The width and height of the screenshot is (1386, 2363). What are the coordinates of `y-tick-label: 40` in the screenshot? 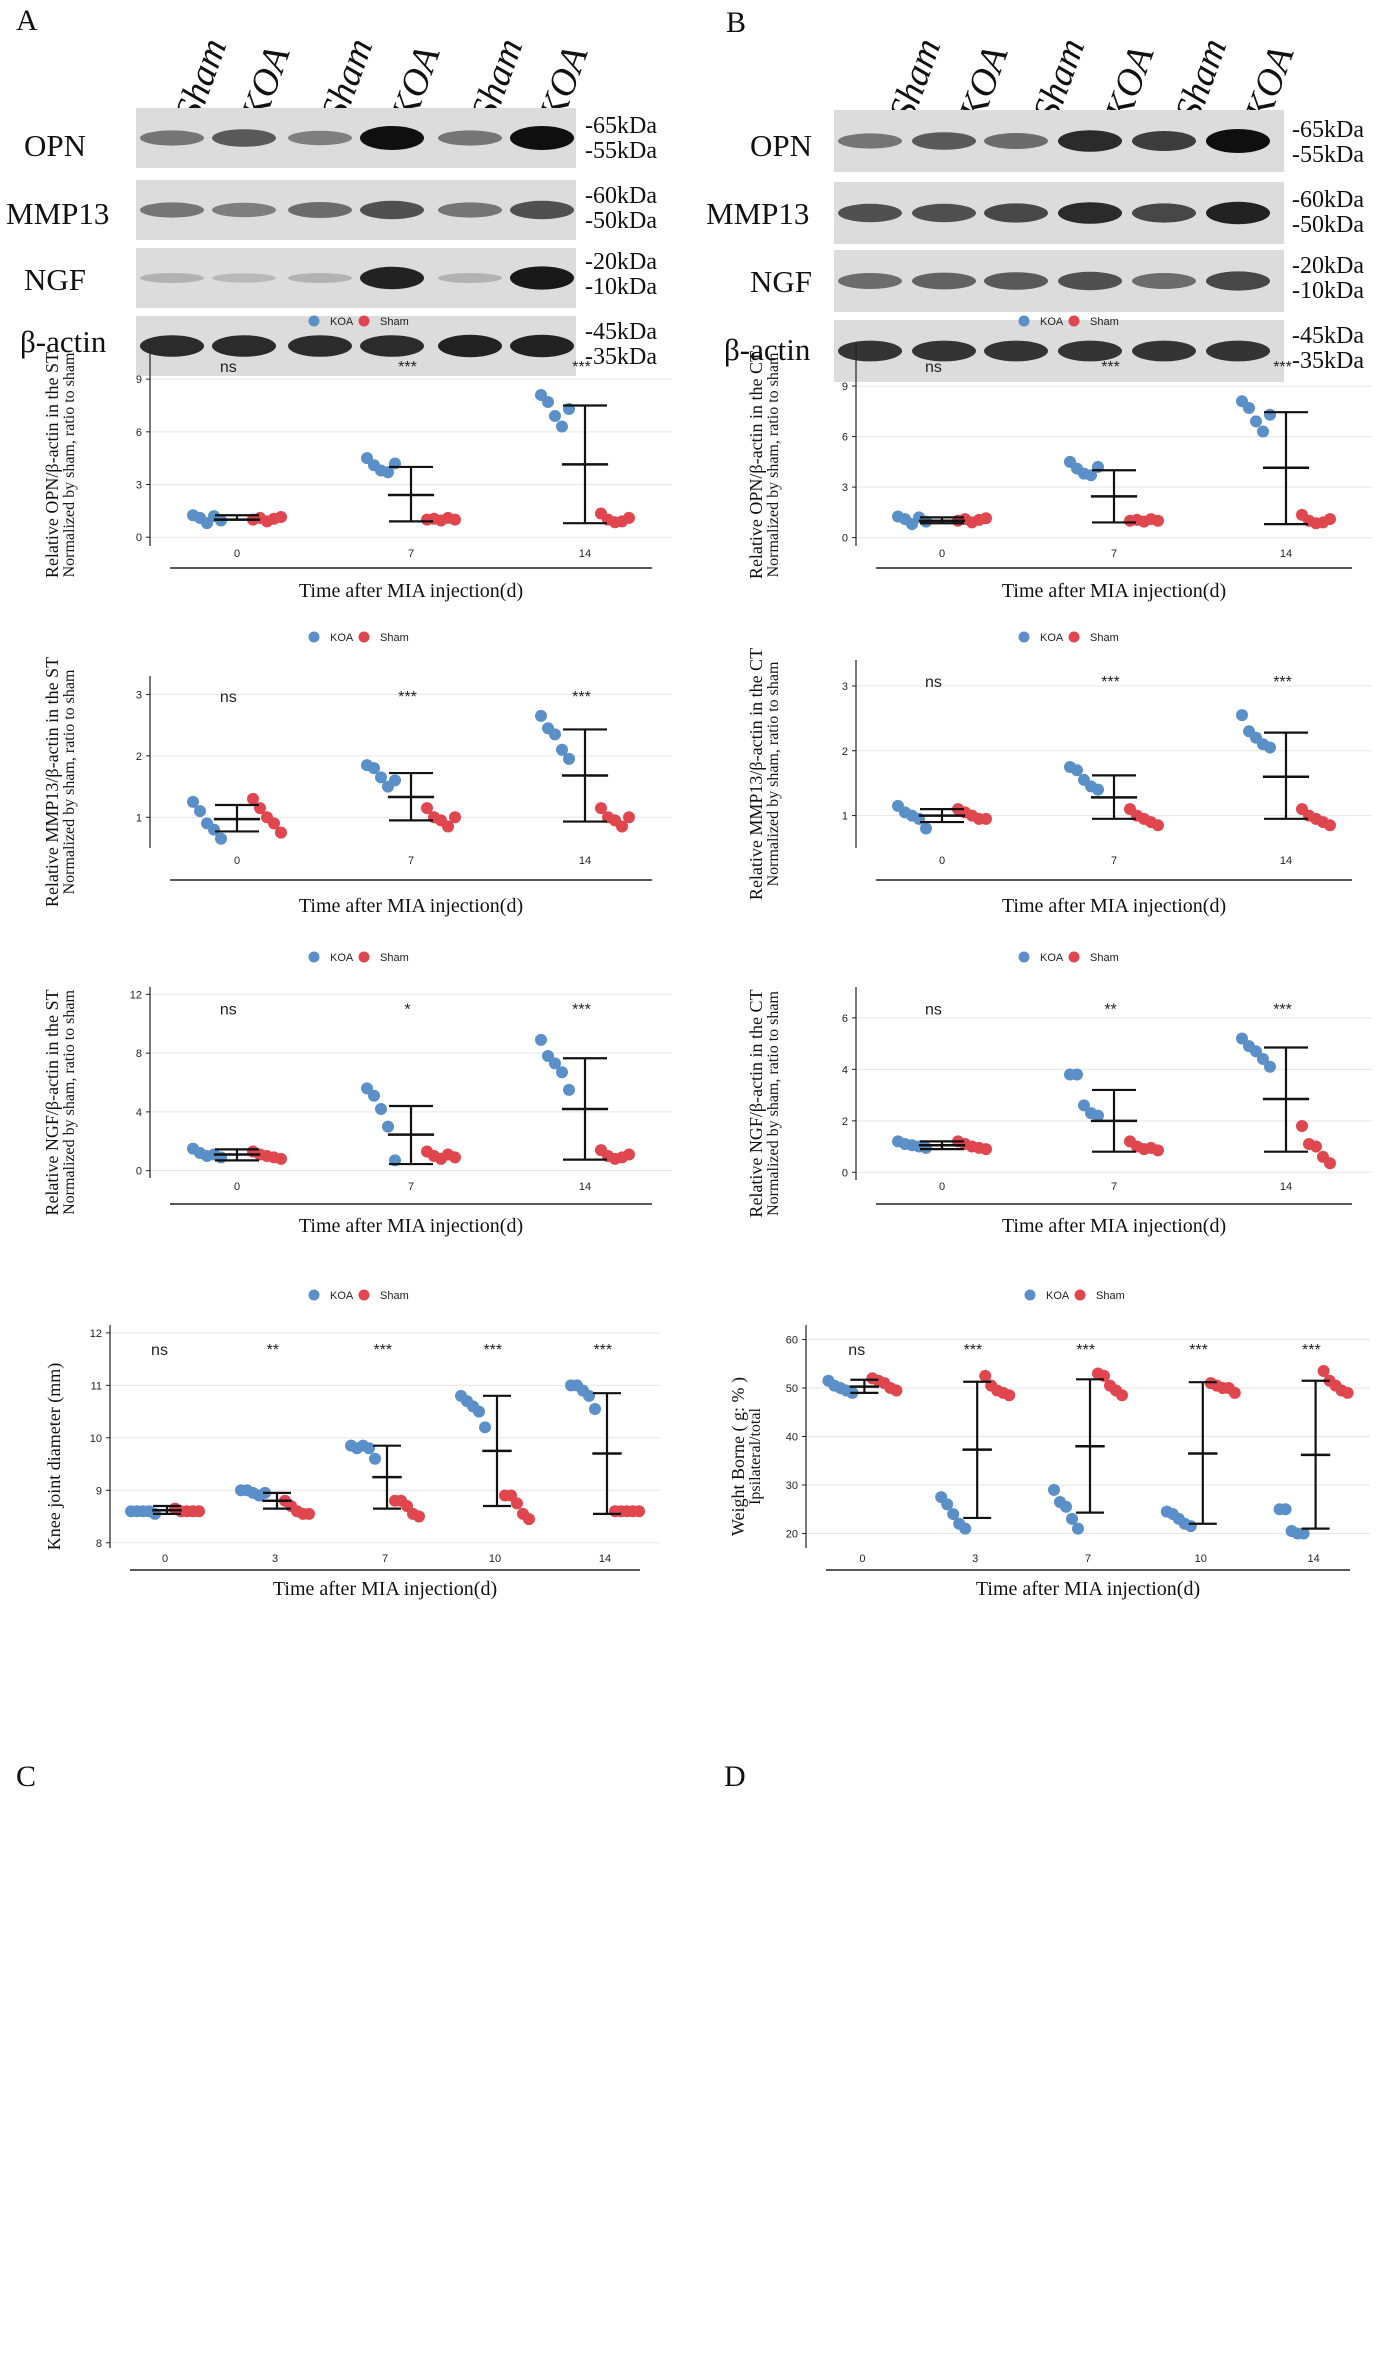 It's located at (792, 1438).